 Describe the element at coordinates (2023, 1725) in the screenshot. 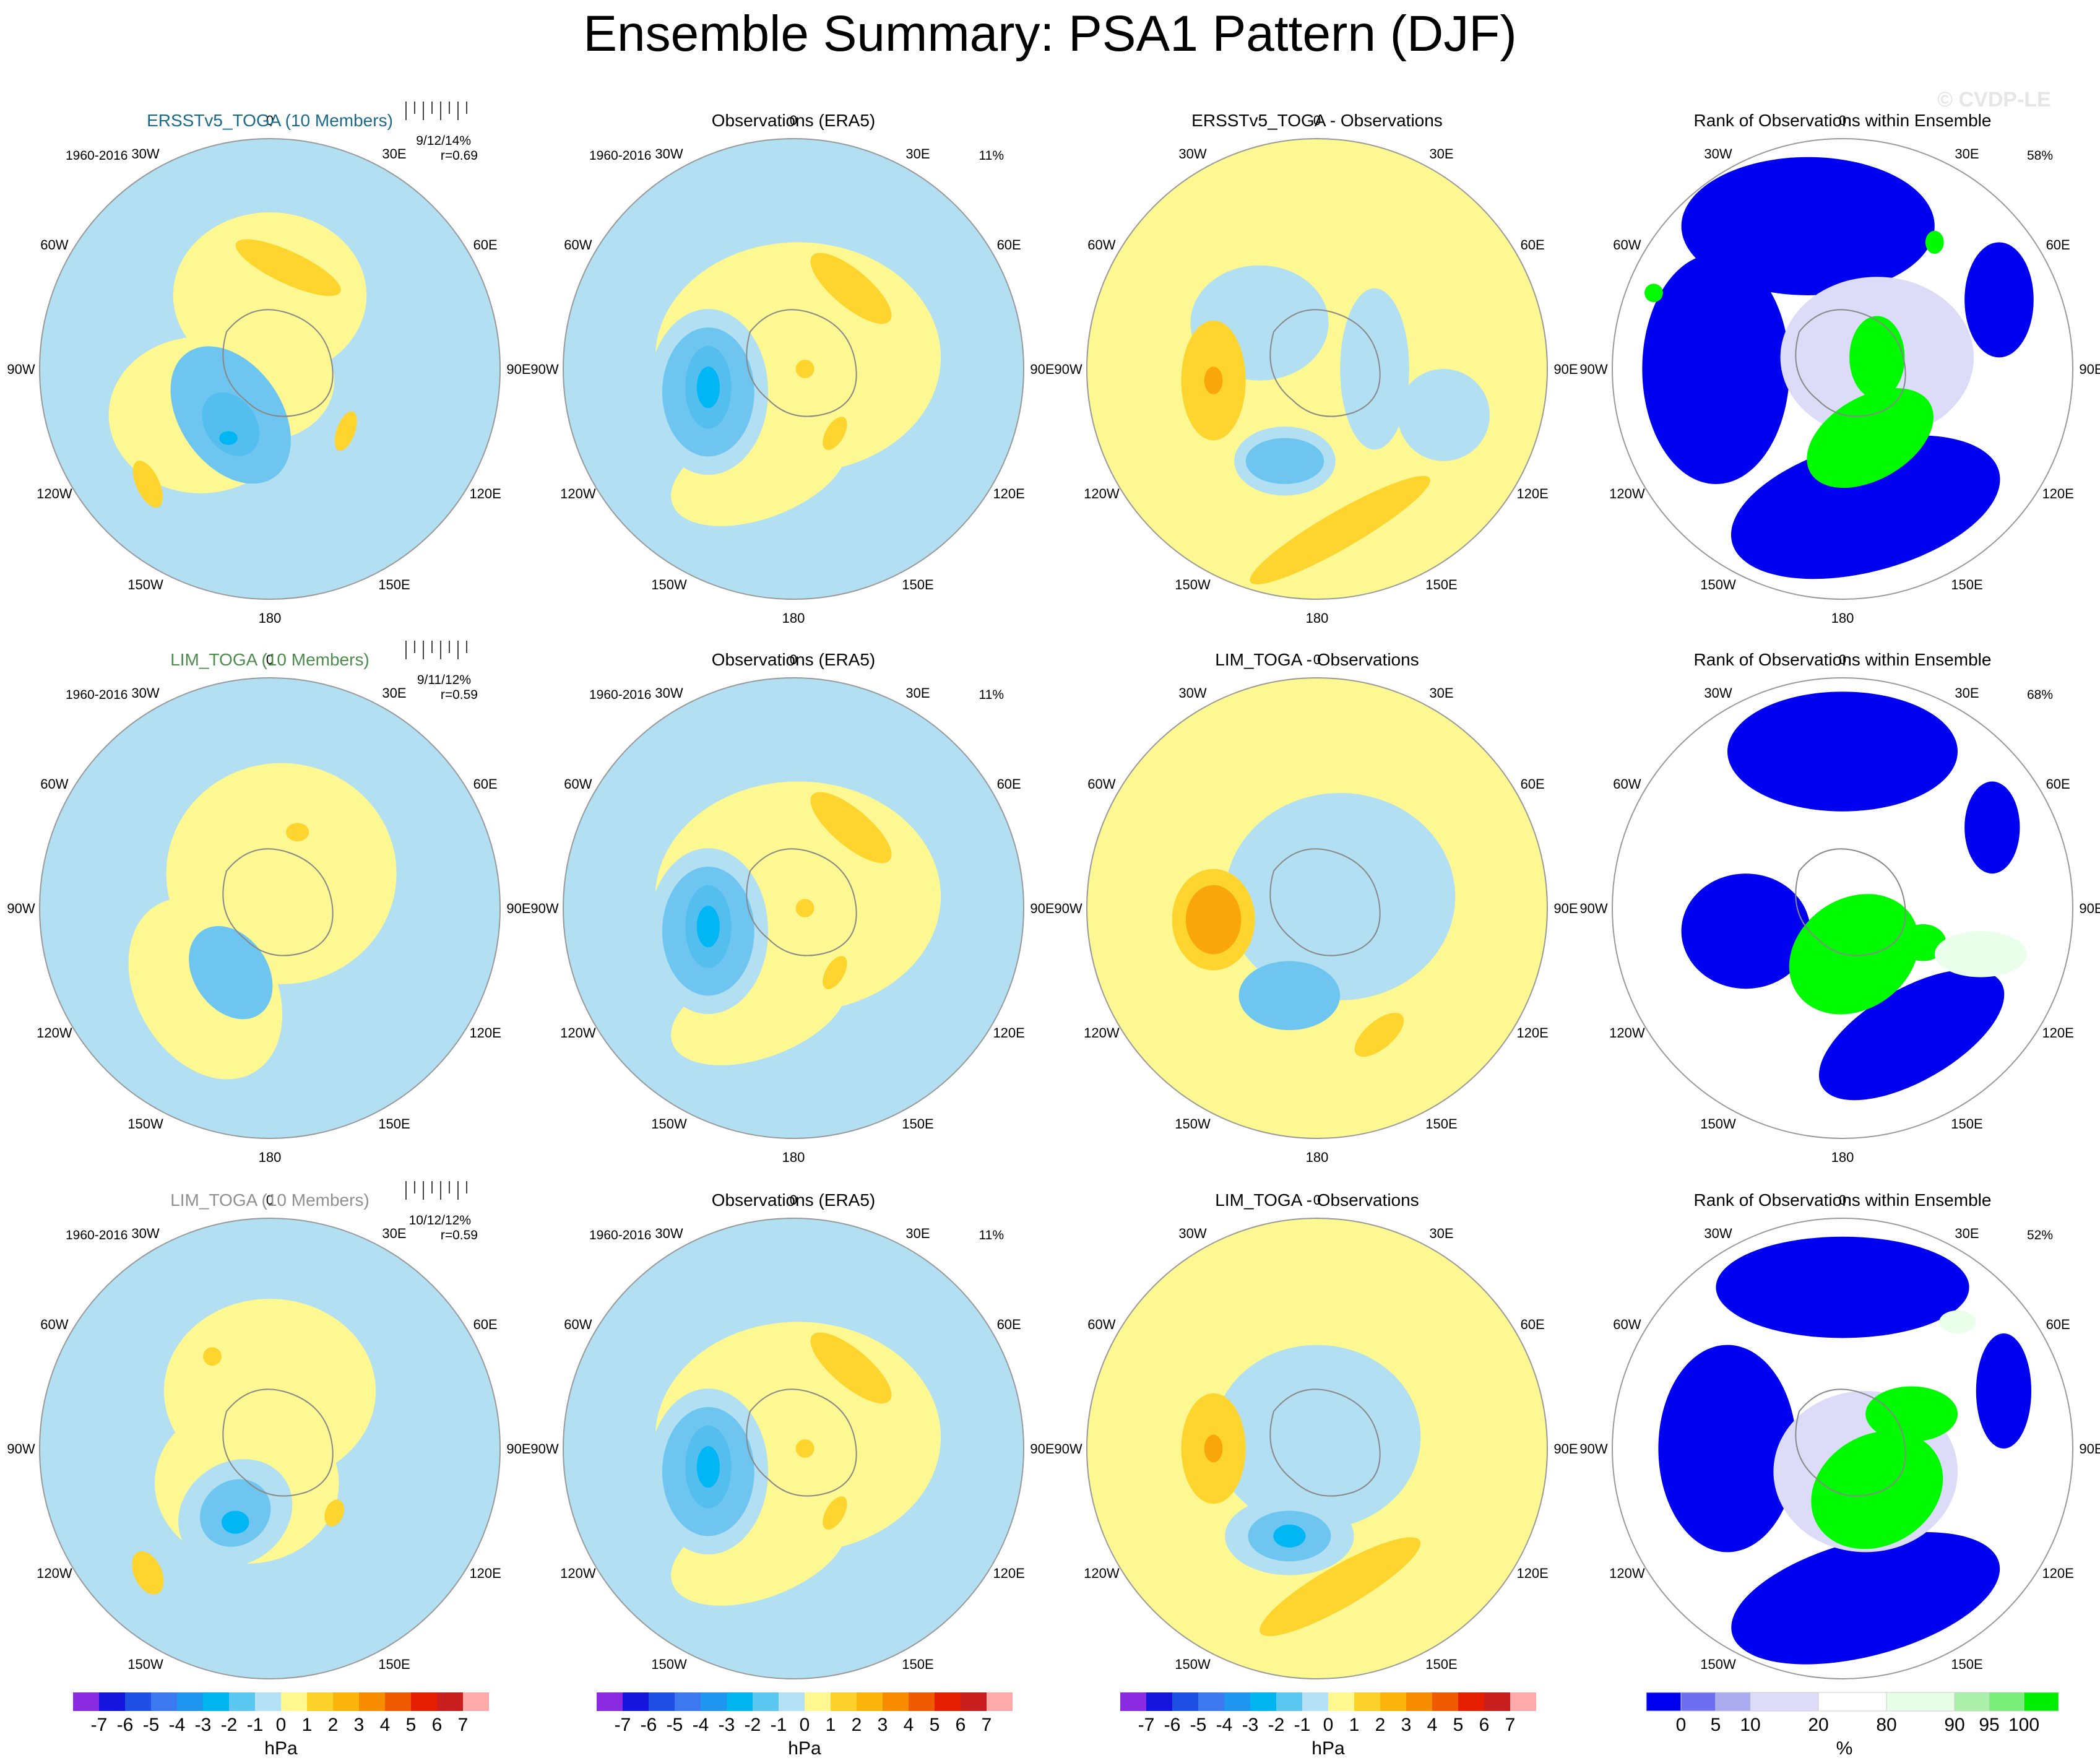

I see `rank-colorbar-label: 100` at that location.